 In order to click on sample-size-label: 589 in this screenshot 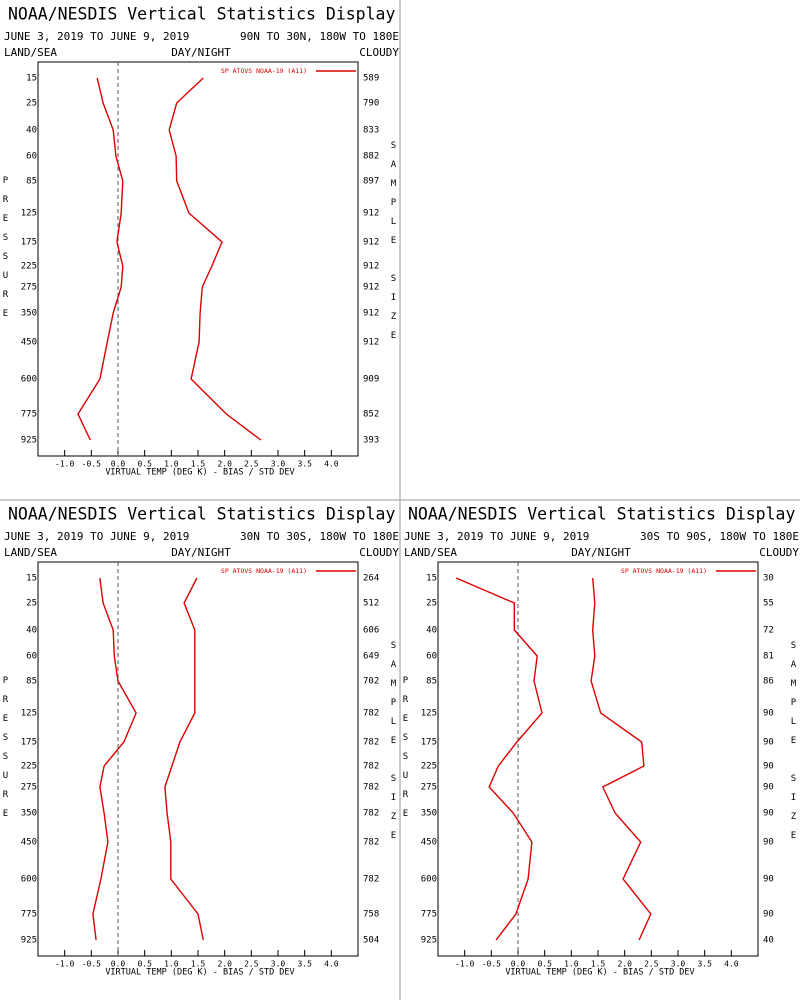, I will do `click(371, 79)`.